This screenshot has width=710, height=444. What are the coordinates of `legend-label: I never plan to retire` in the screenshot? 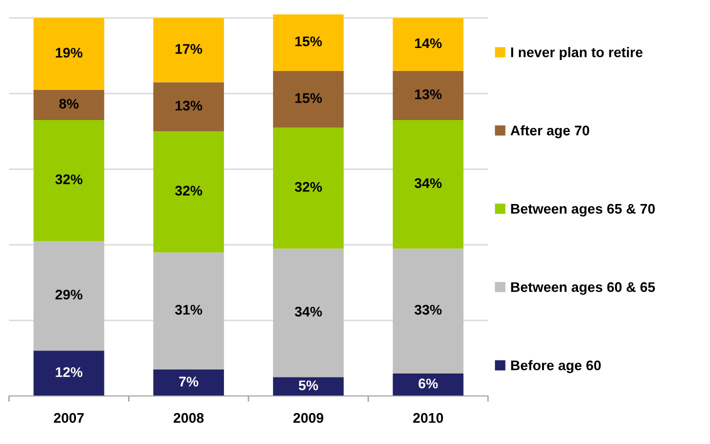 It's located at (577, 53).